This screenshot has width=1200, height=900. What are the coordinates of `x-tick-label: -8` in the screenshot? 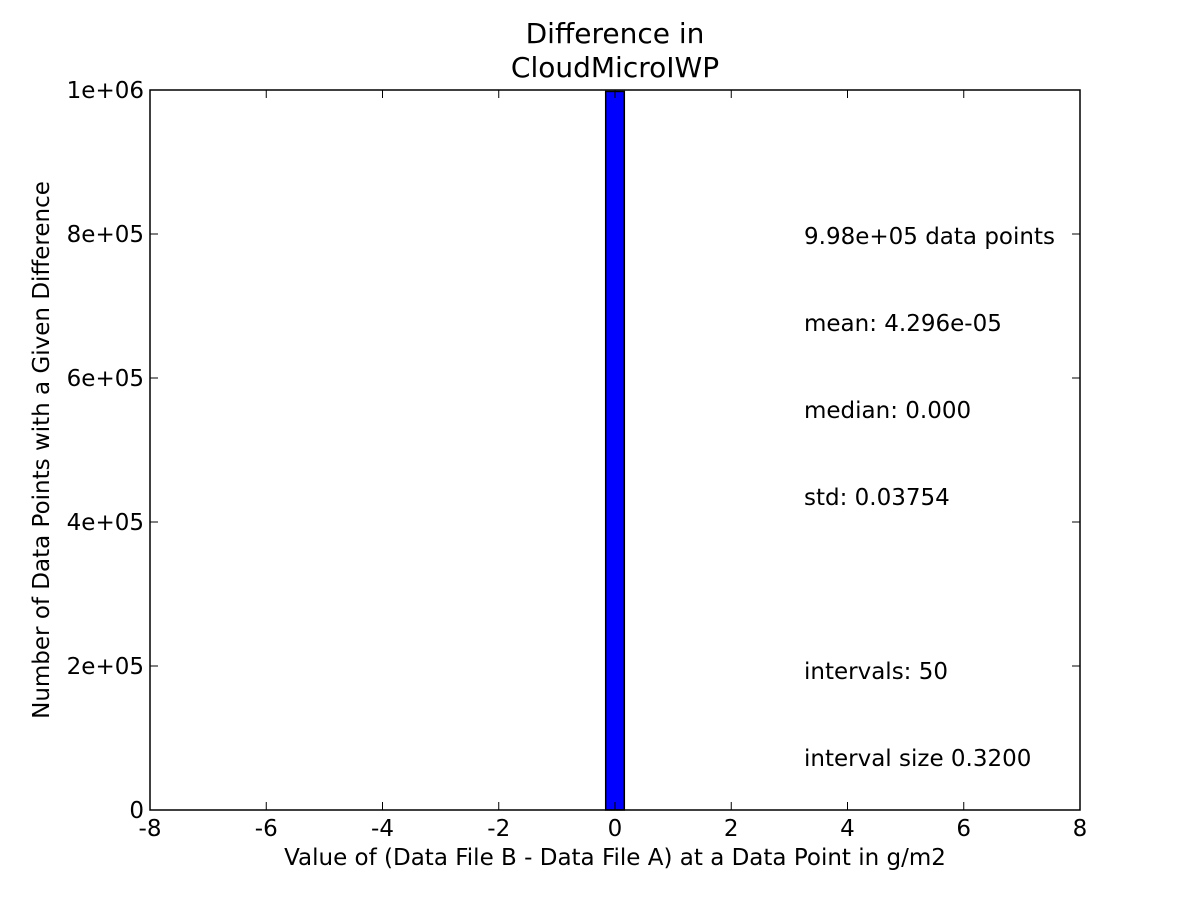 It's located at (150, 829).